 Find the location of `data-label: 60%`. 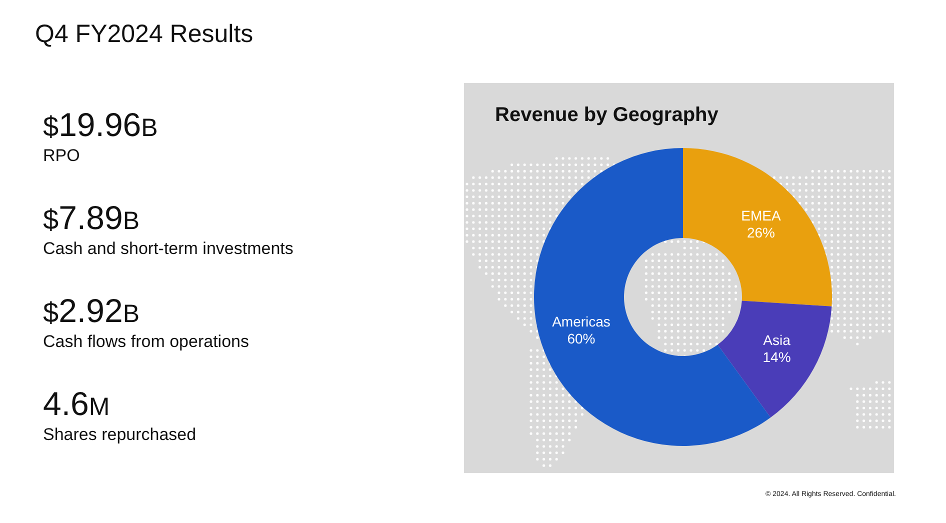

data-label: 60% is located at coordinates (581, 338).